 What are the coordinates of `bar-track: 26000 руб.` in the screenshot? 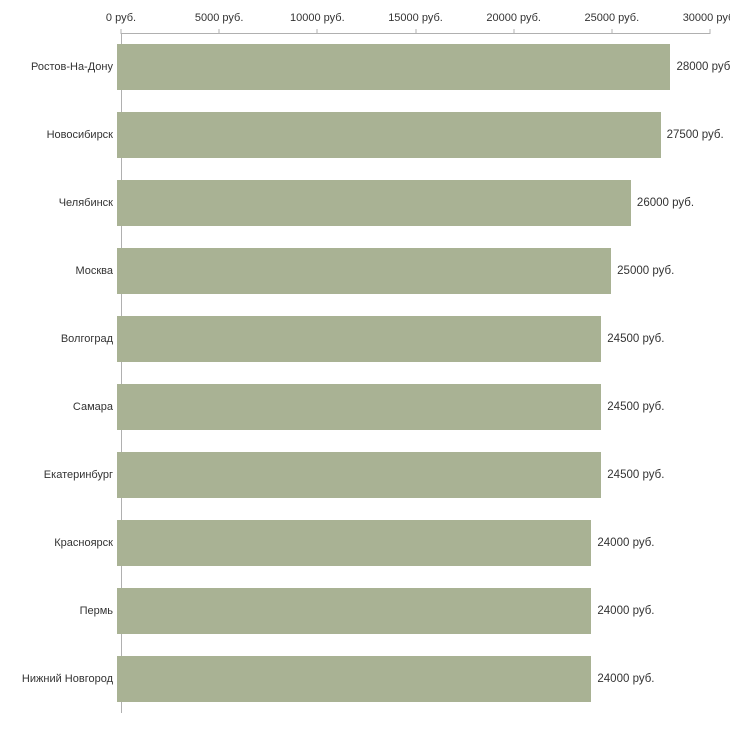 It's located at (413, 203).